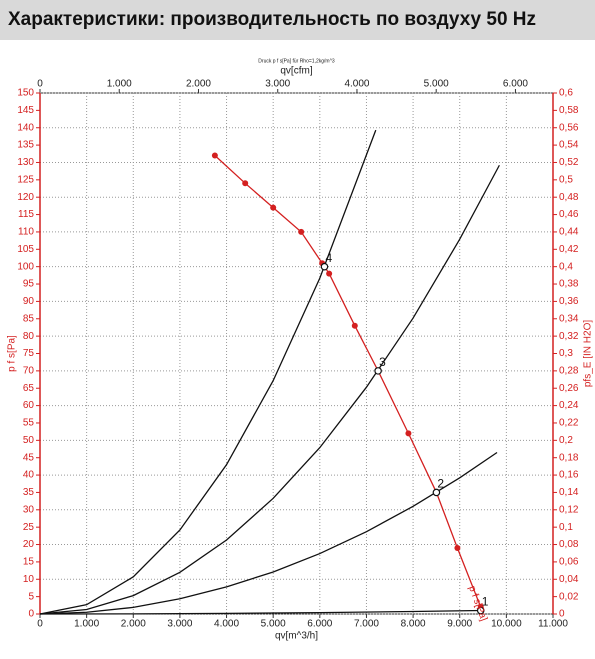  What do you see at coordinates (485, 602) in the screenshot?
I see `operating-point-label: 1` at bounding box center [485, 602].